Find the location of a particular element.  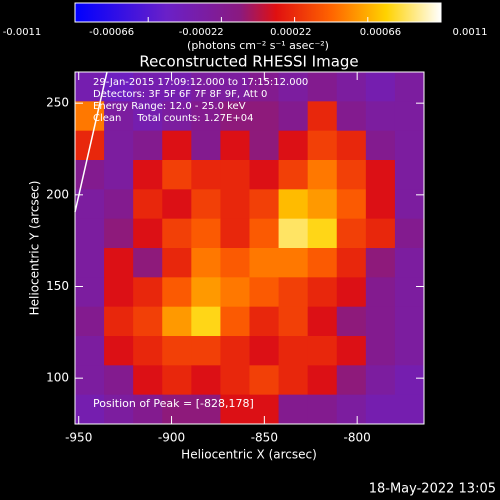

y-tick-label: 250 is located at coordinates (57, 103).